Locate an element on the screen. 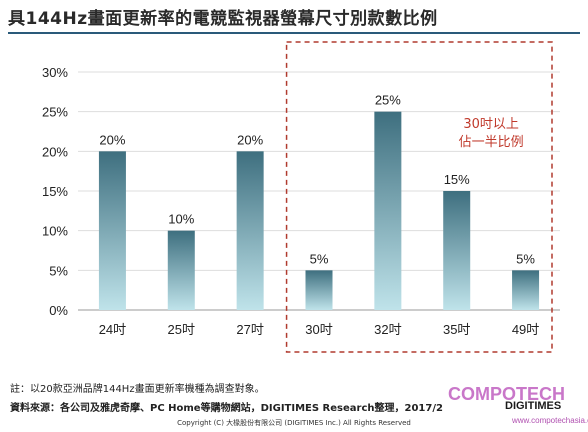  chart-title: 具144Hz畫面更新率的電競監視器螢幕尺寸別款數比例 is located at coordinates (223, 19).